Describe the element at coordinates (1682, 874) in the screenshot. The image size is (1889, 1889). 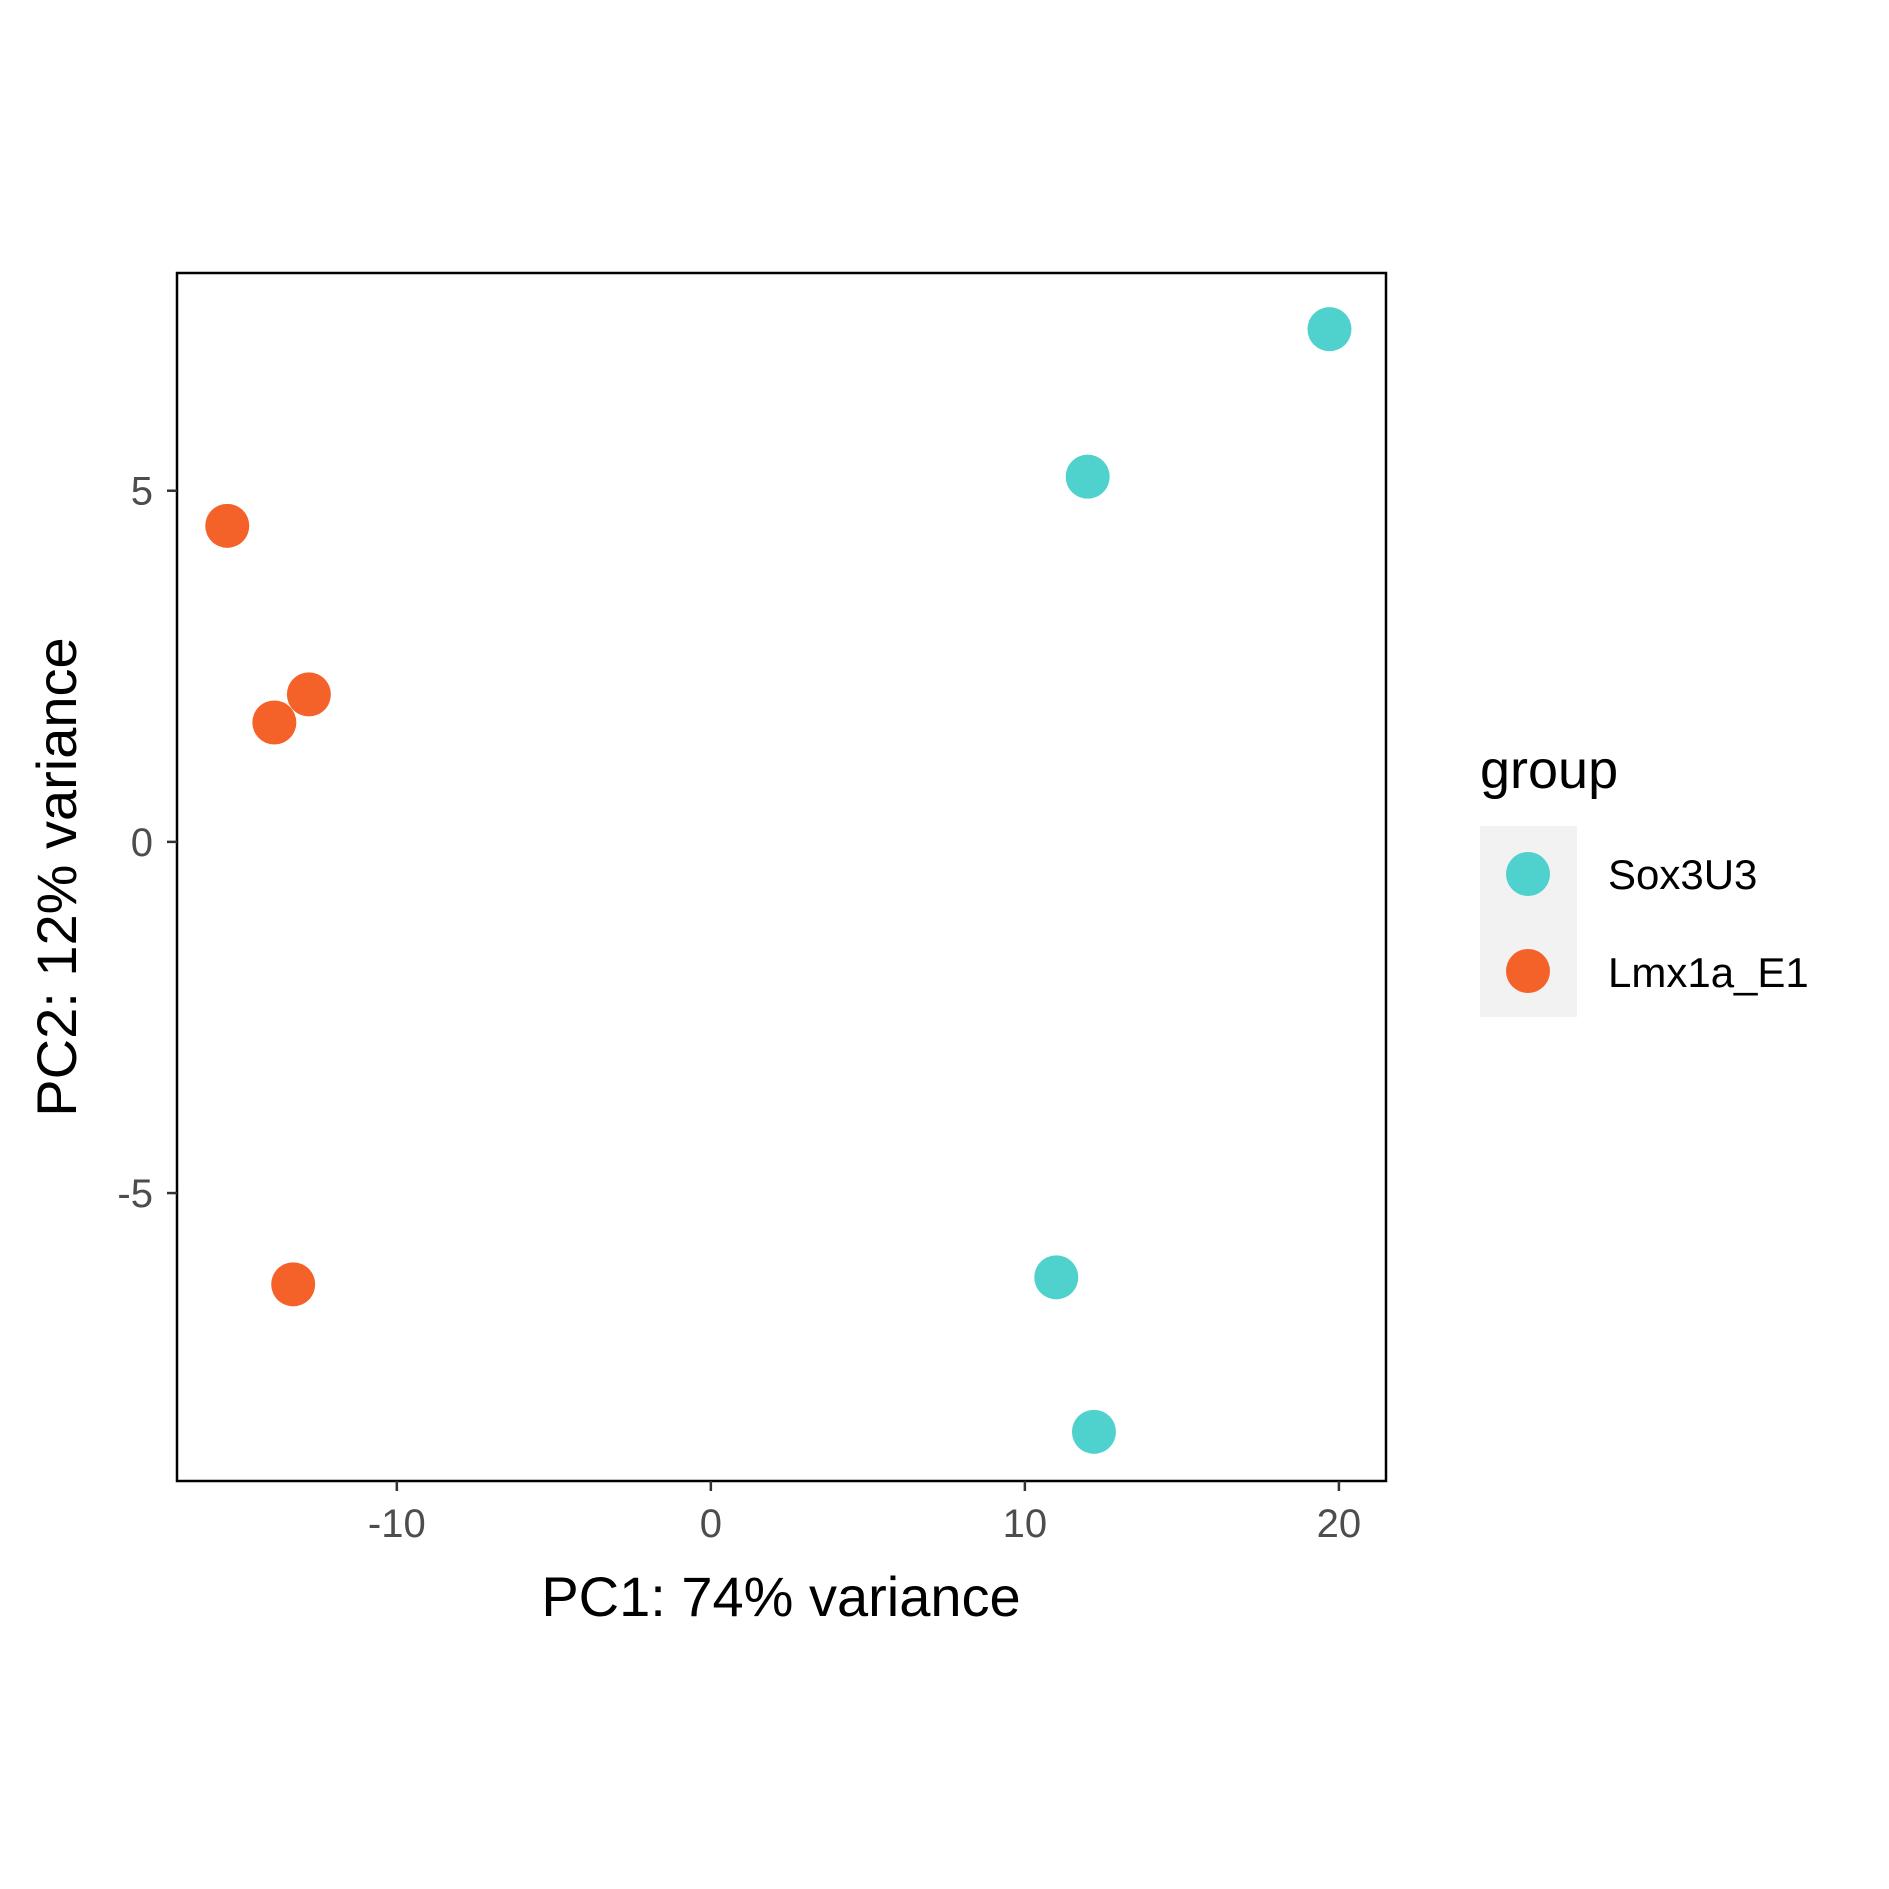
I see `legend-label-sox3u3: Sox3U3` at that location.